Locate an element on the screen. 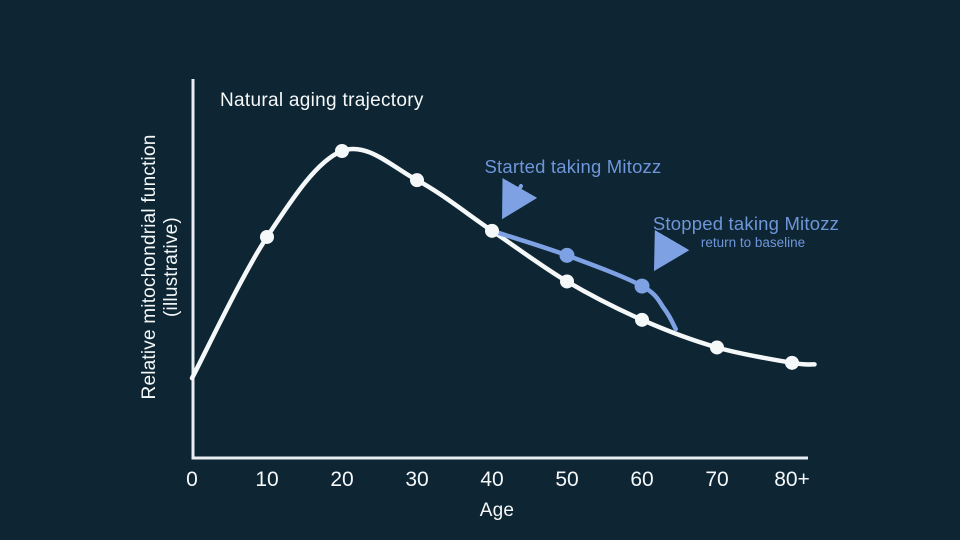 The image size is (960, 540). x-tick-label-30: 30 is located at coordinates (416, 479).